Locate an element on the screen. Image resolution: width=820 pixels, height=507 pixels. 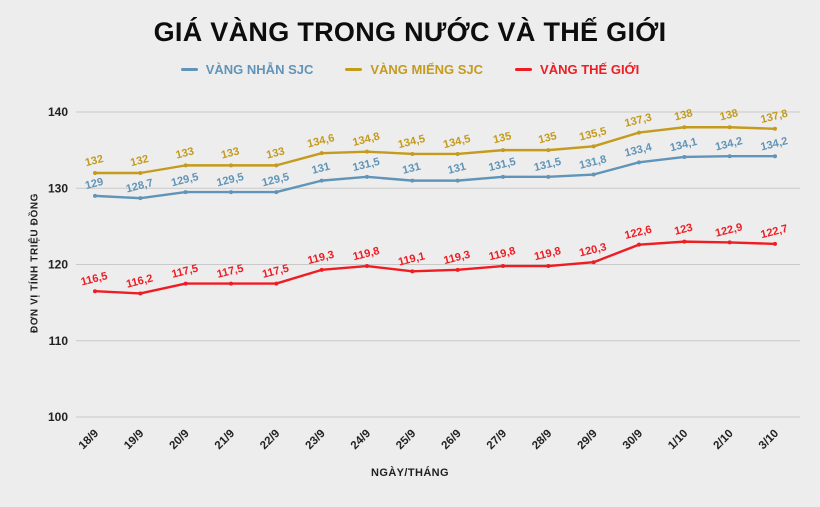
point-label-vang-mieng-sjc: 134,8 is located at coordinates (366, 140).